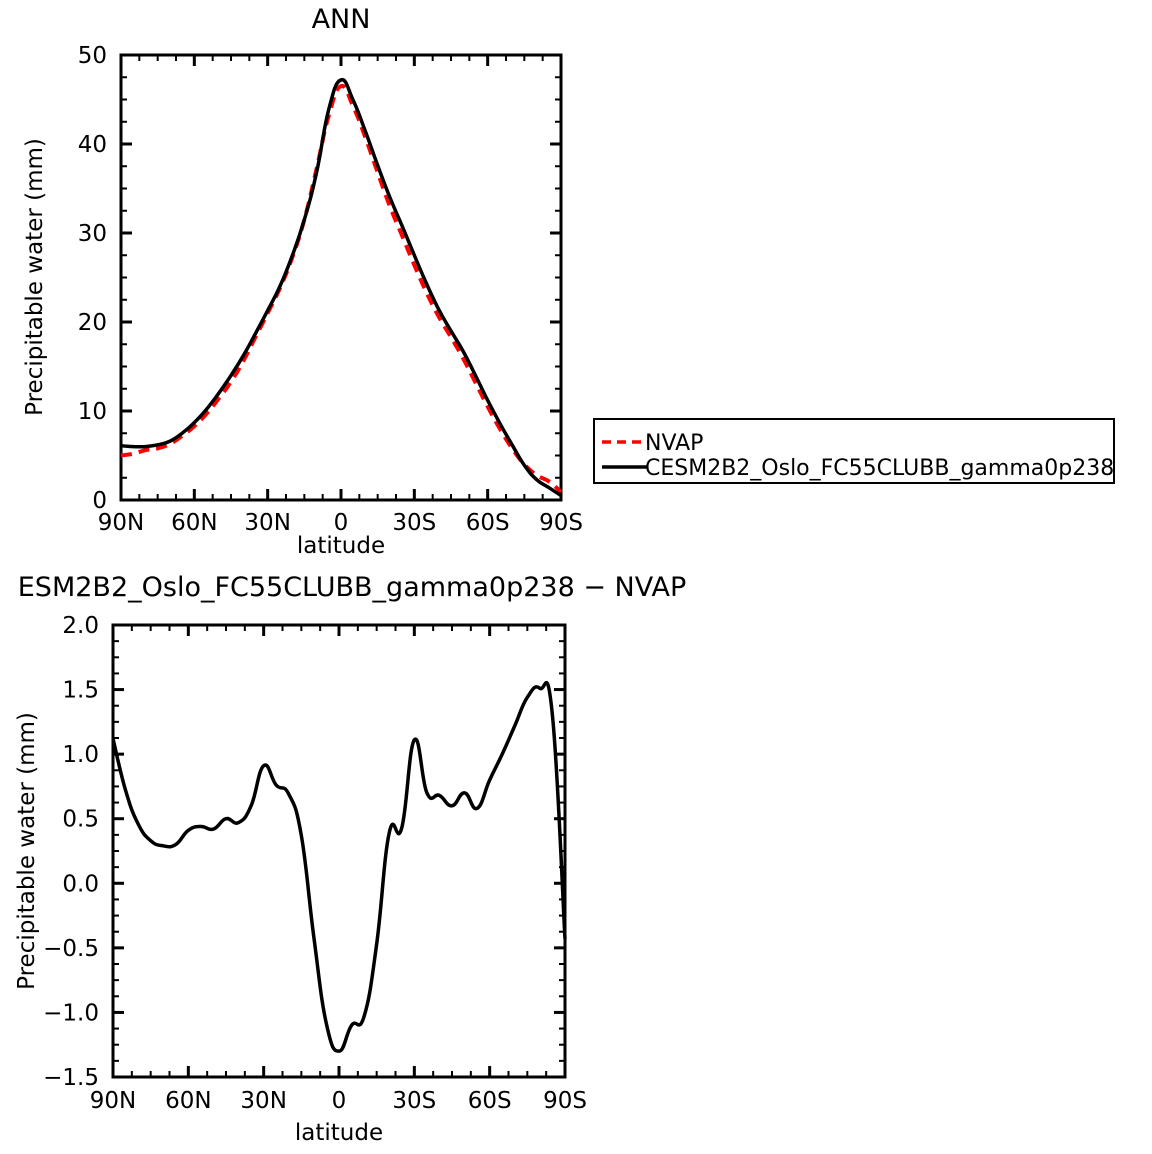 This screenshot has height=1154, width=1152. I want to click on bottom-panel-ylabel: Precipitable water (mm), so click(27, 851).